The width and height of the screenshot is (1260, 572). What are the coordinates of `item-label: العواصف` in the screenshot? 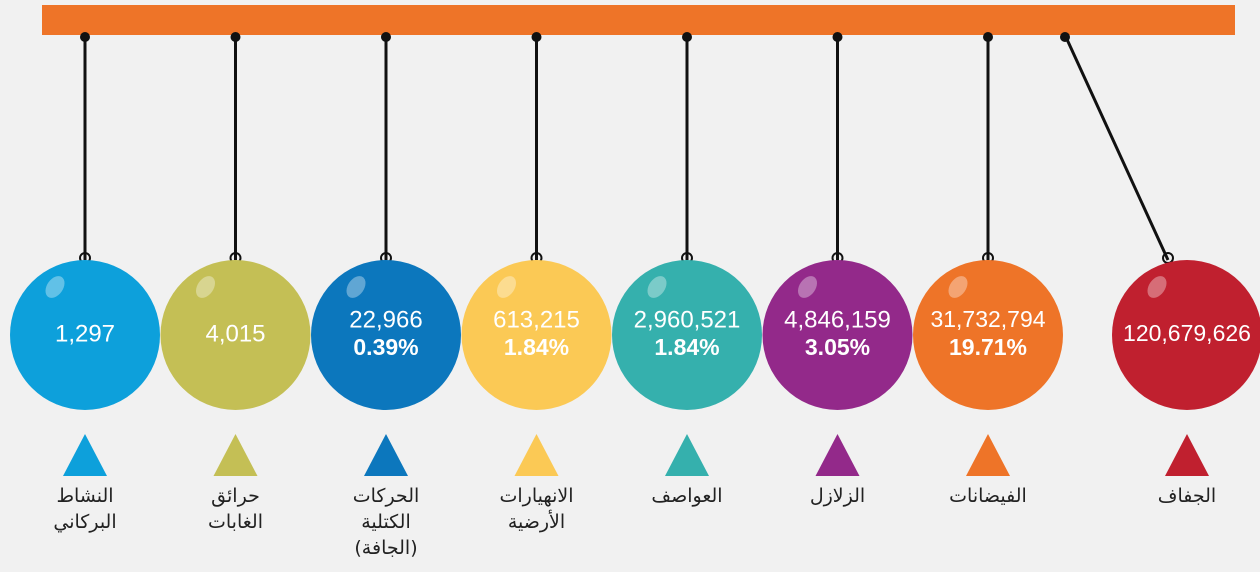 It's located at (686, 496).